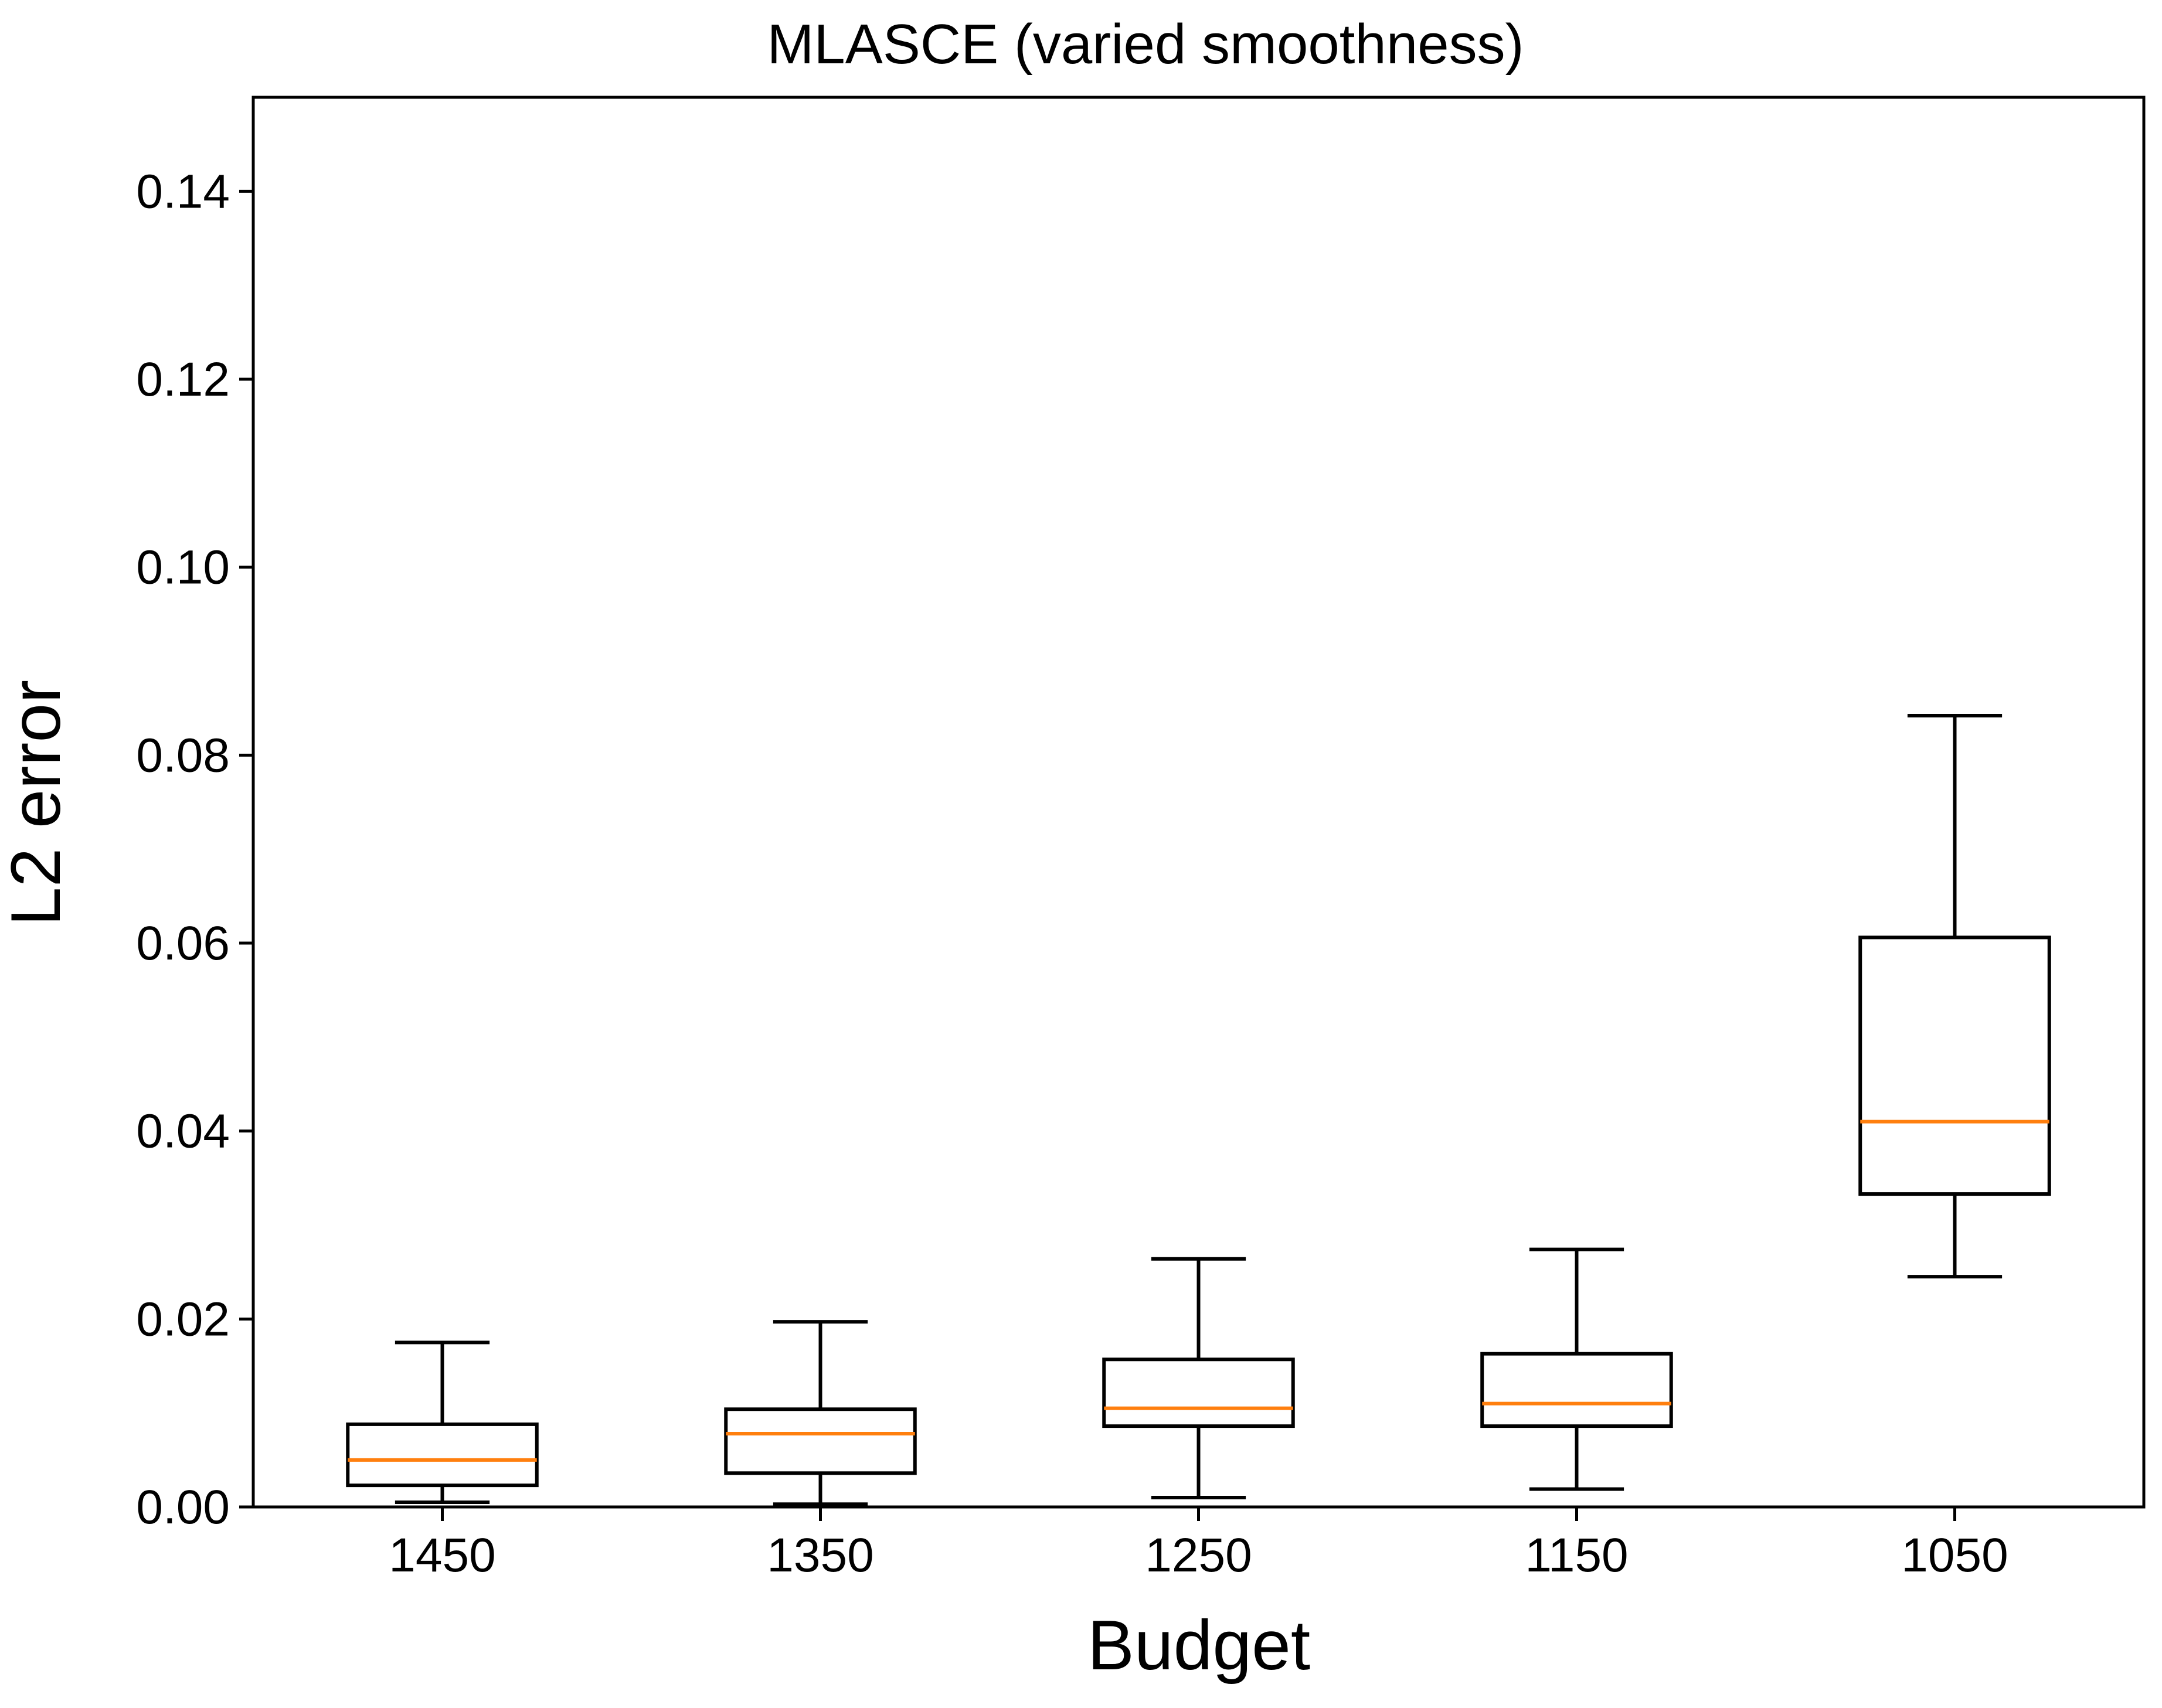 The height and width of the screenshot is (1708, 2162). What do you see at coordinates (183, 379) in the screenshot?
I see `y-tick-label: 0.12` at bounding box center [183, 379].